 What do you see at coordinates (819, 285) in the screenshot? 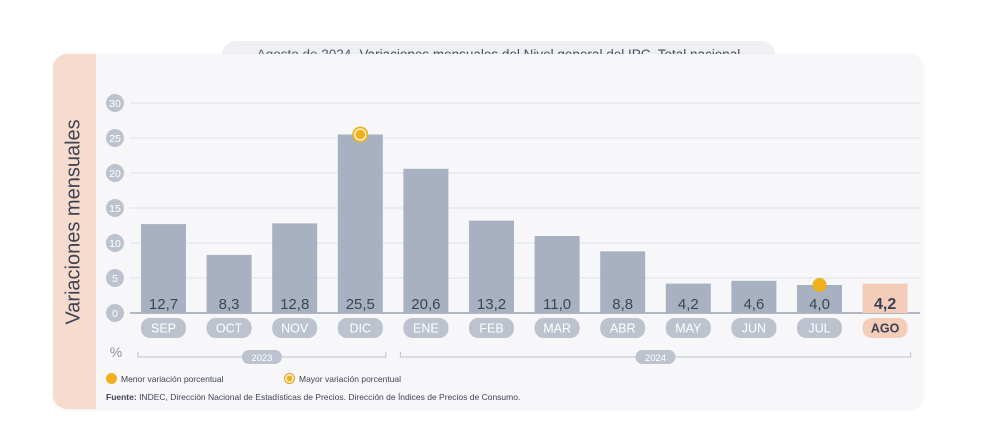
I see `min-marker` at bounding box center [819, 285].